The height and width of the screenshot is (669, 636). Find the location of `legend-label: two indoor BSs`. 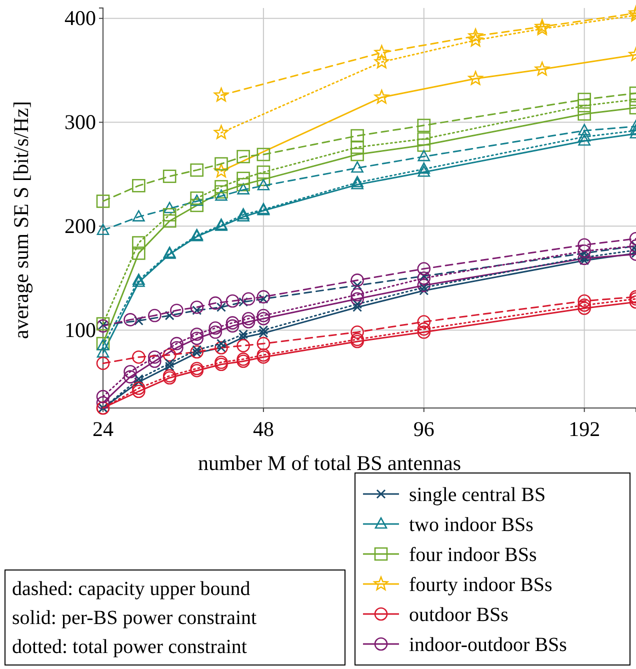

legend-label: two indoor BSs is located at coordinates (471, 525).